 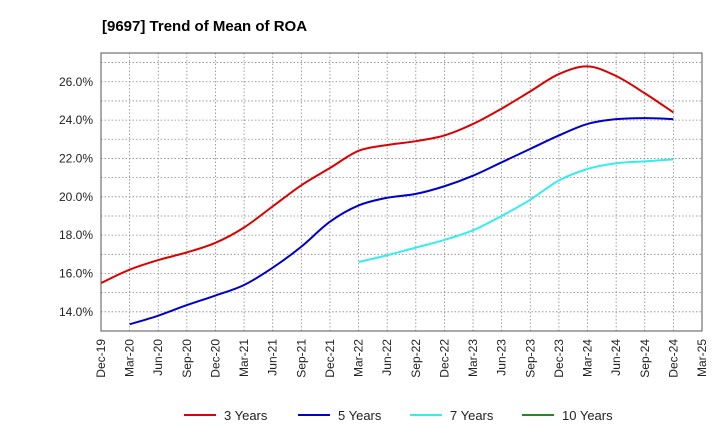 What do you see at coordinates (472, 415) in the screenshot?
I see `legend-label: 7 Years` at bounding box center [472, 415].